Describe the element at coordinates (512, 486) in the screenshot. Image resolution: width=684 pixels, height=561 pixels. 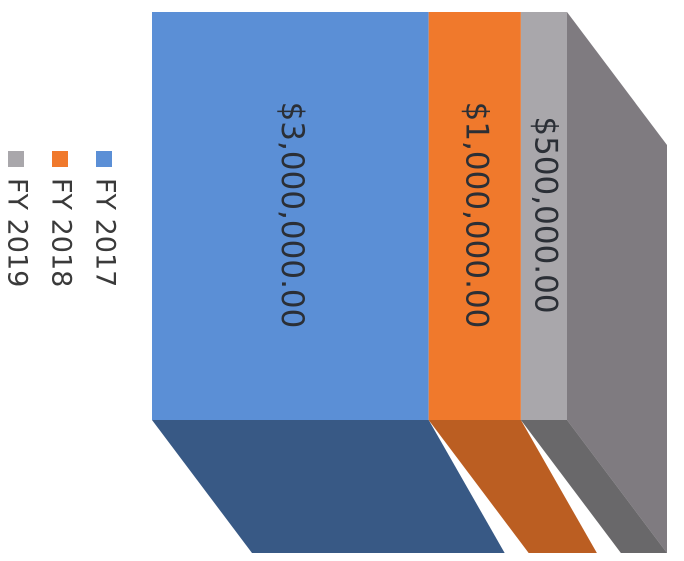
I see `bar-bottom-face-fy-2018` at that location.